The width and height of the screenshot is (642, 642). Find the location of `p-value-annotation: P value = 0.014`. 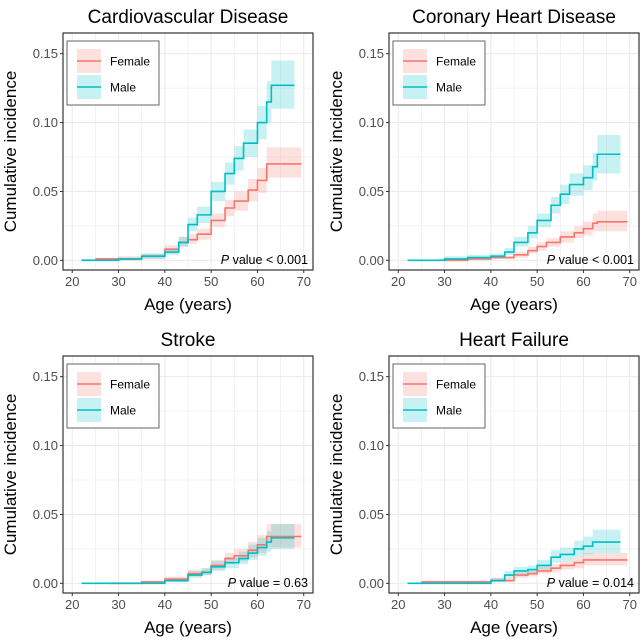

p-value-annotation: P value = 0.014 is located at coordinates (590, 583).